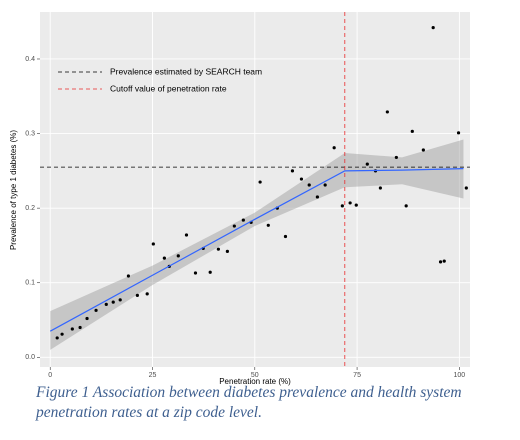  I want to click on y-tick-label: 0.0, so click(30, 357).